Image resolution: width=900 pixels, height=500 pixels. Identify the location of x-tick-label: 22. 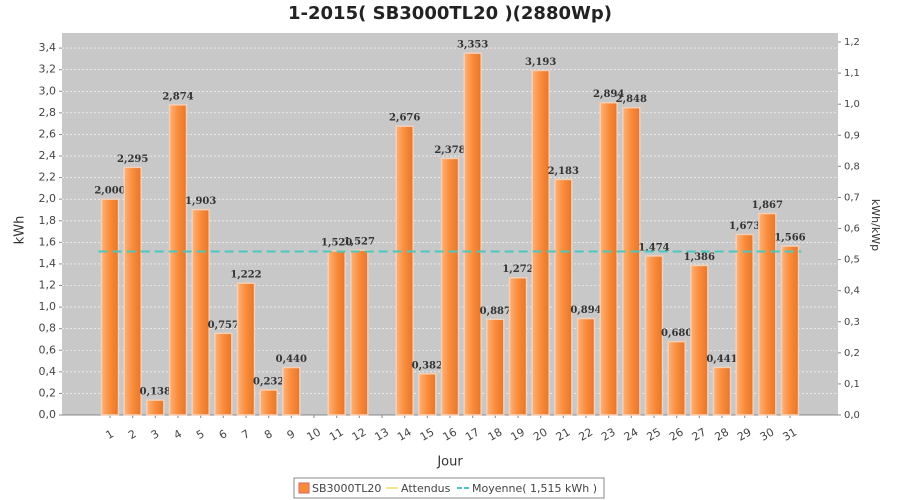
(585, 434).